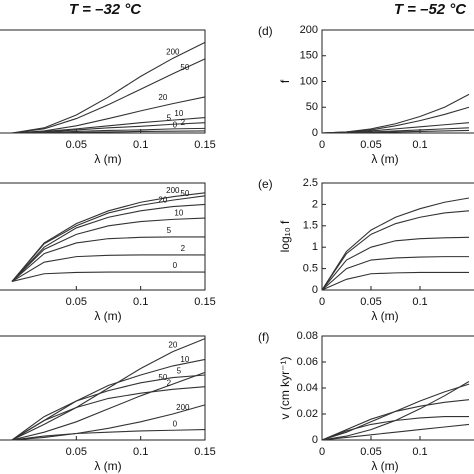 This screenshot has height=474, width=474. Describe the element at coordinates (312, 107) in the screenshot. I see `y-tick-label: 50` at that location.